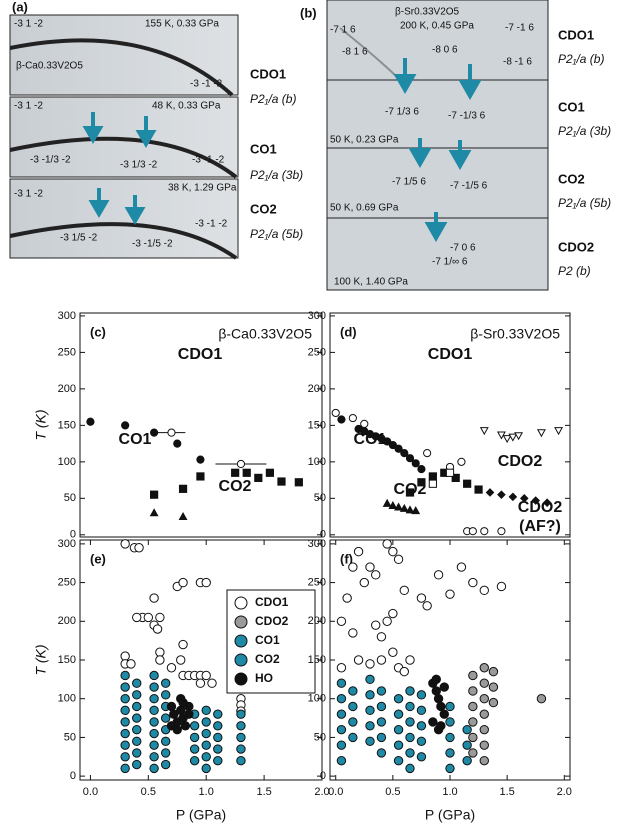 The width and height of the screenshot is (622, 834). Describe the element at coordinates (73, 535) in the screenshot. I see `y-tick-label: 0` at that location.